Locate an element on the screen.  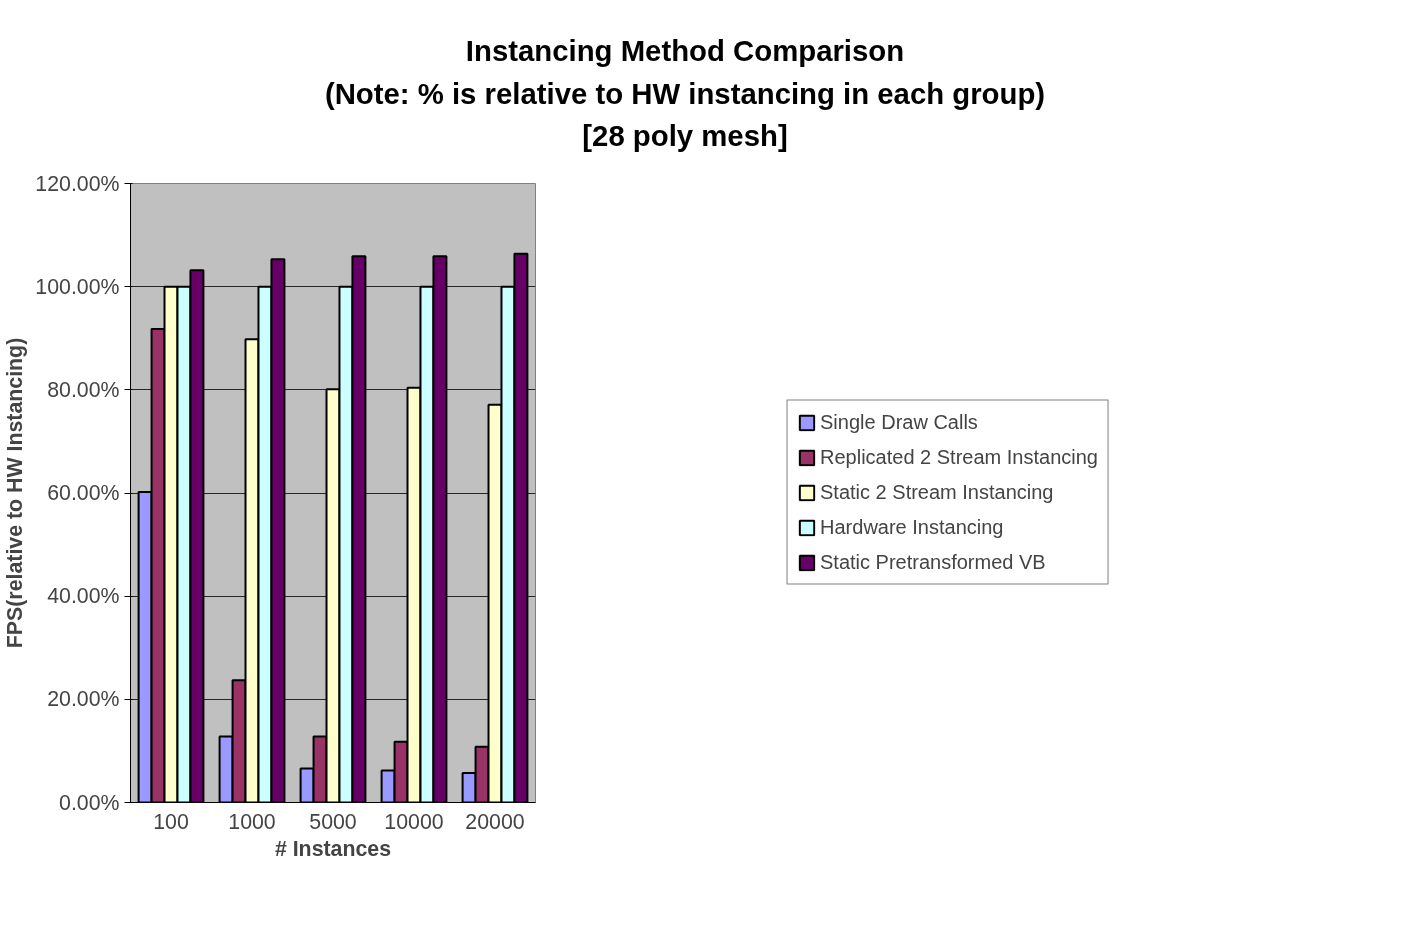
legend-label: Hardware Instancing is located at coordinates (912, 527).